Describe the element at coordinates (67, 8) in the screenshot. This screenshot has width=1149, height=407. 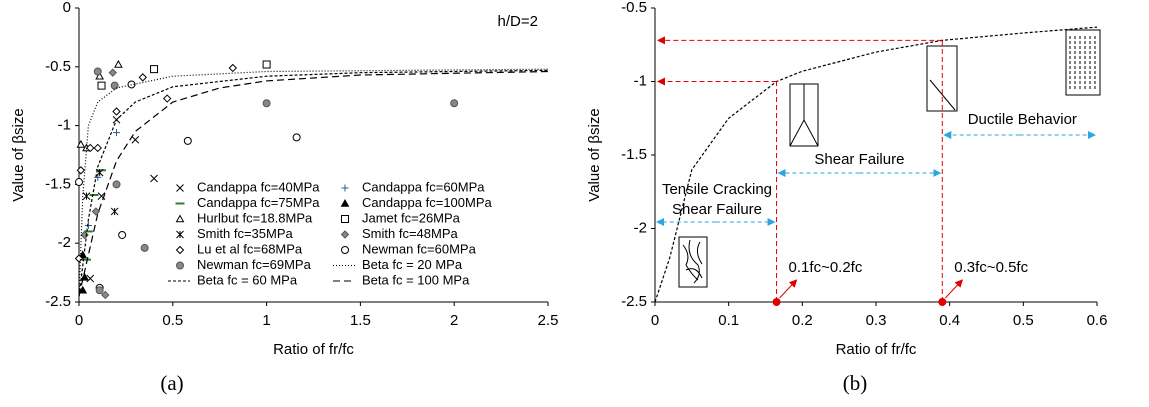
I see `y-tick-label: 0` at that location.